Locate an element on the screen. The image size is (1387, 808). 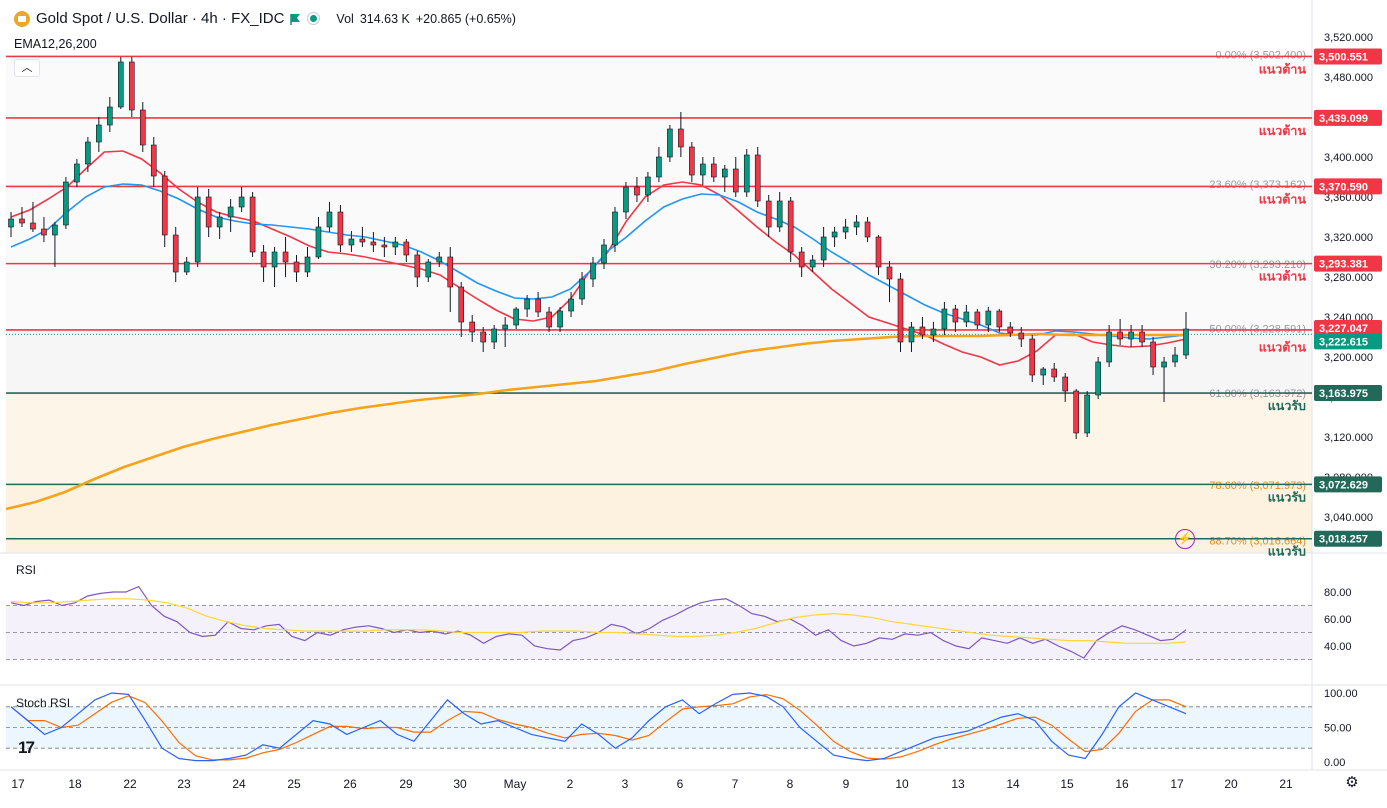
collapse-chevron-icon: ︿ is located at coordinates (27, 68).